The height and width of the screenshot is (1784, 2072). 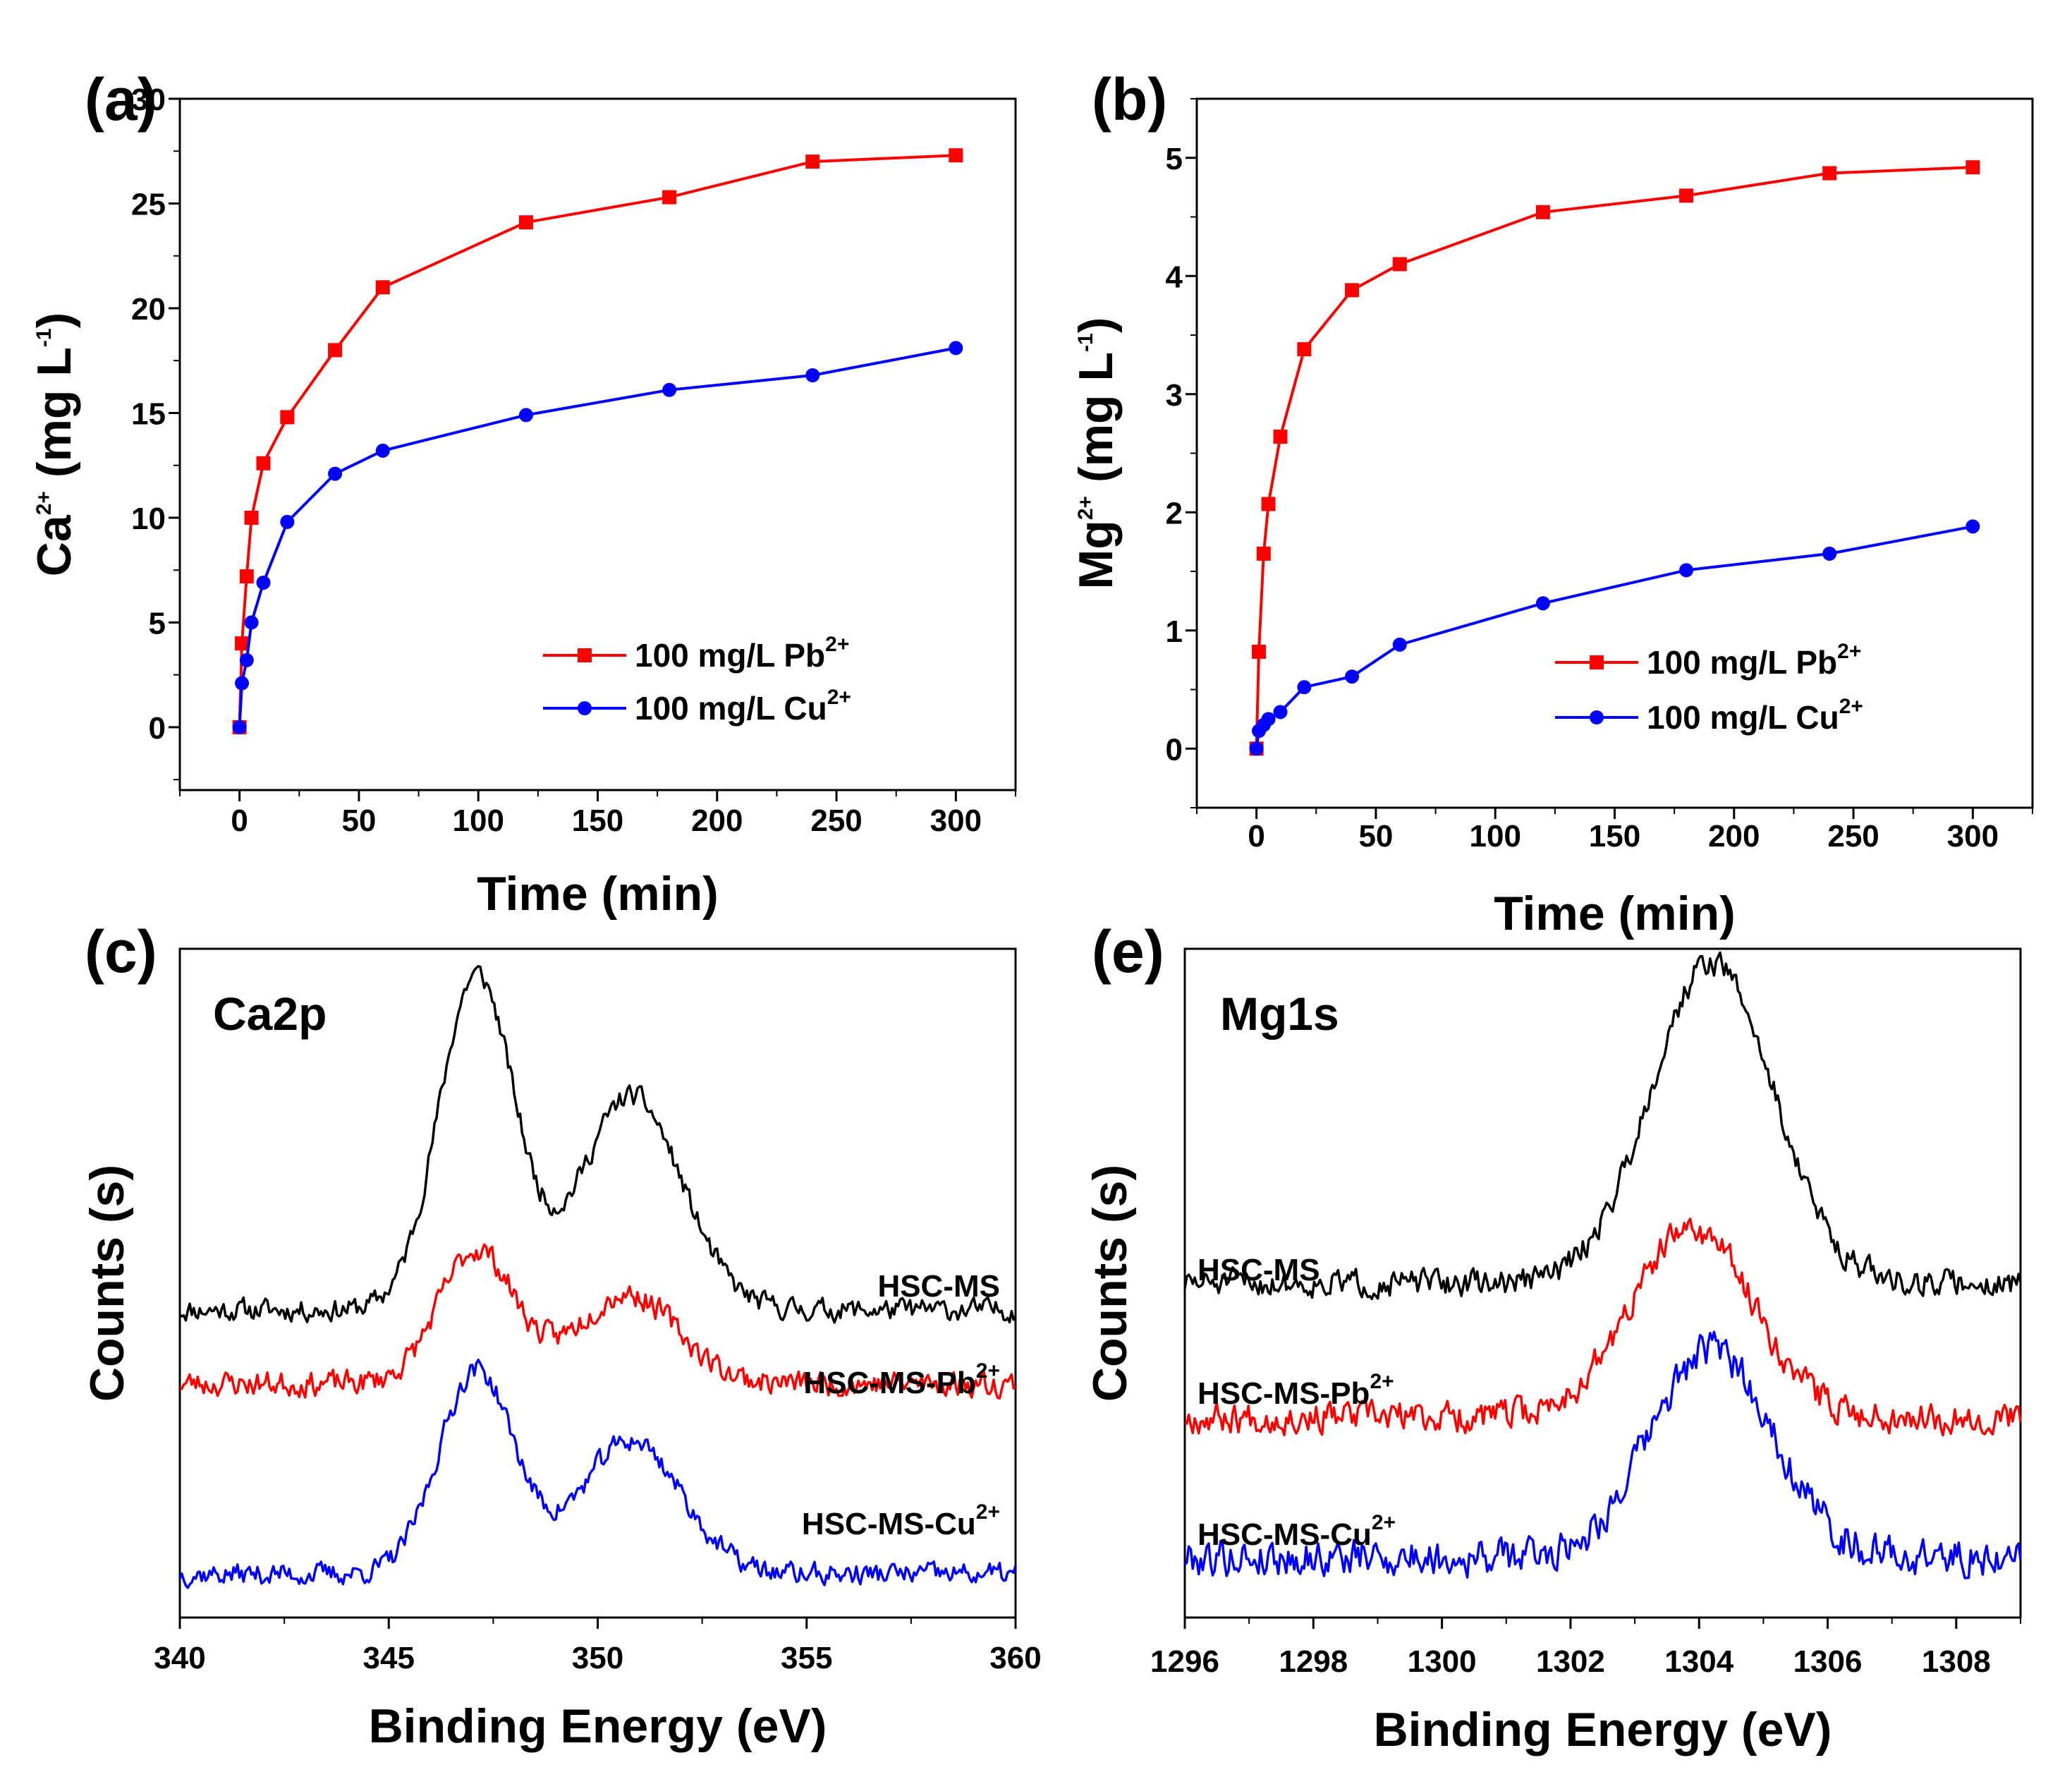 What do you see at coordinates (389, 1658) in the screenshot?
I see `x-tick-label: 345` at bounding box center [389, 1658].